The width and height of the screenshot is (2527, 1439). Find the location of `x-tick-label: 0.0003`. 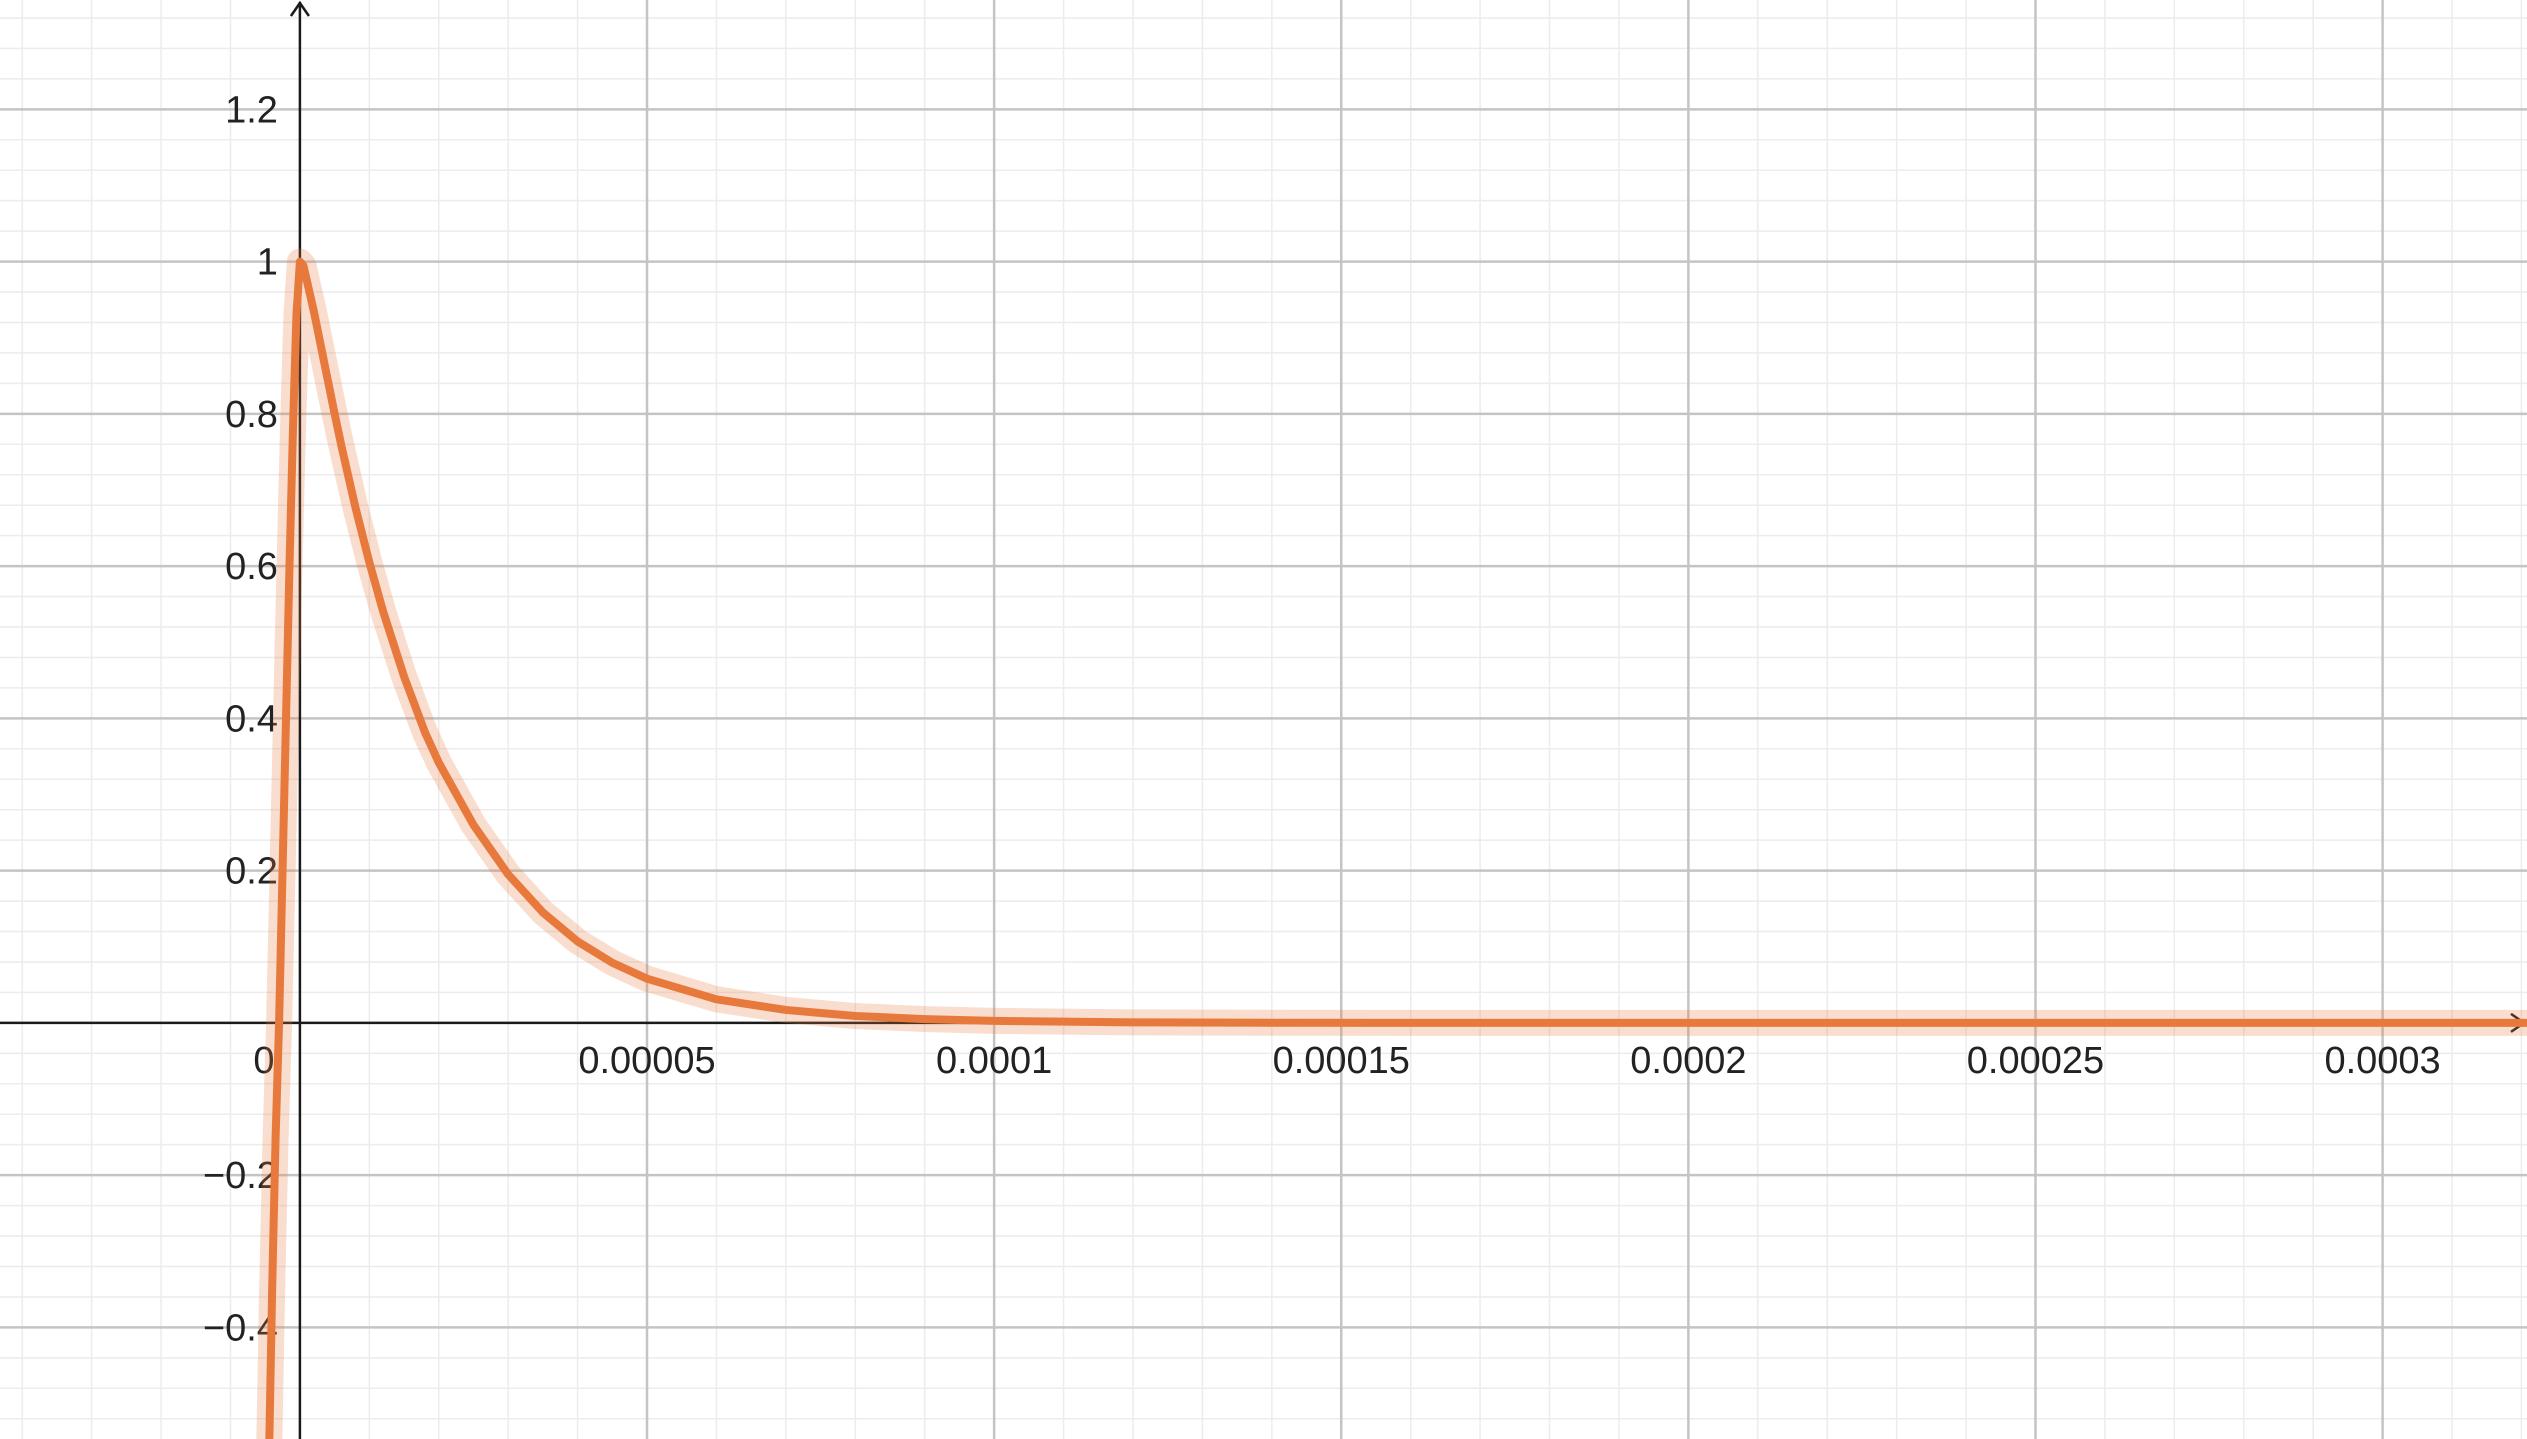

x-tick-label: 0.0003 is located at coordinates (2382, 1061).